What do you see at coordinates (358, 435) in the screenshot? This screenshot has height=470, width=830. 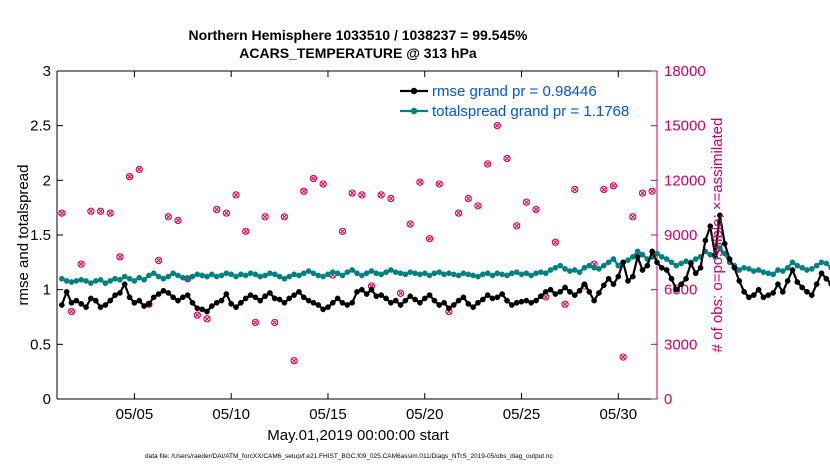 I see `x-axis-label: May.01,2019 00:00:00 start` at bounding box center [358, 435].